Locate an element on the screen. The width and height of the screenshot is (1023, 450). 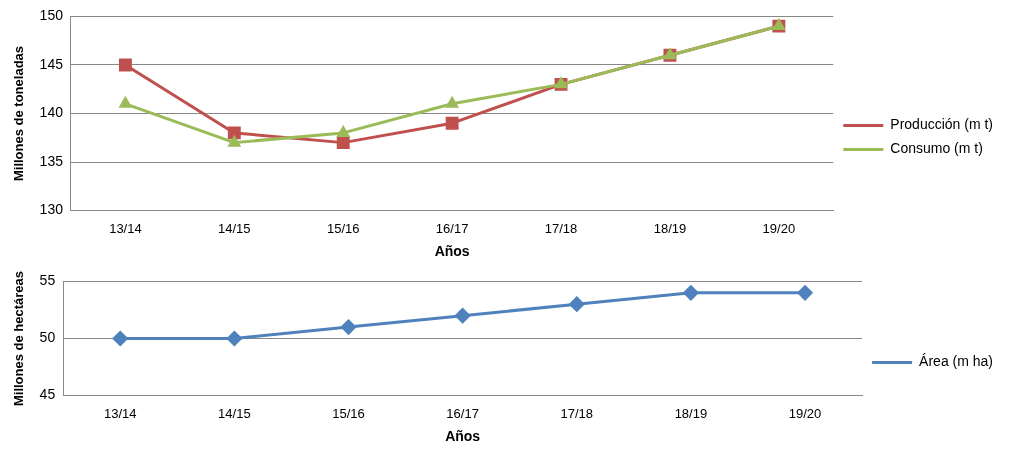
y-tick-label: 45 is located at coordinates (47, 394).